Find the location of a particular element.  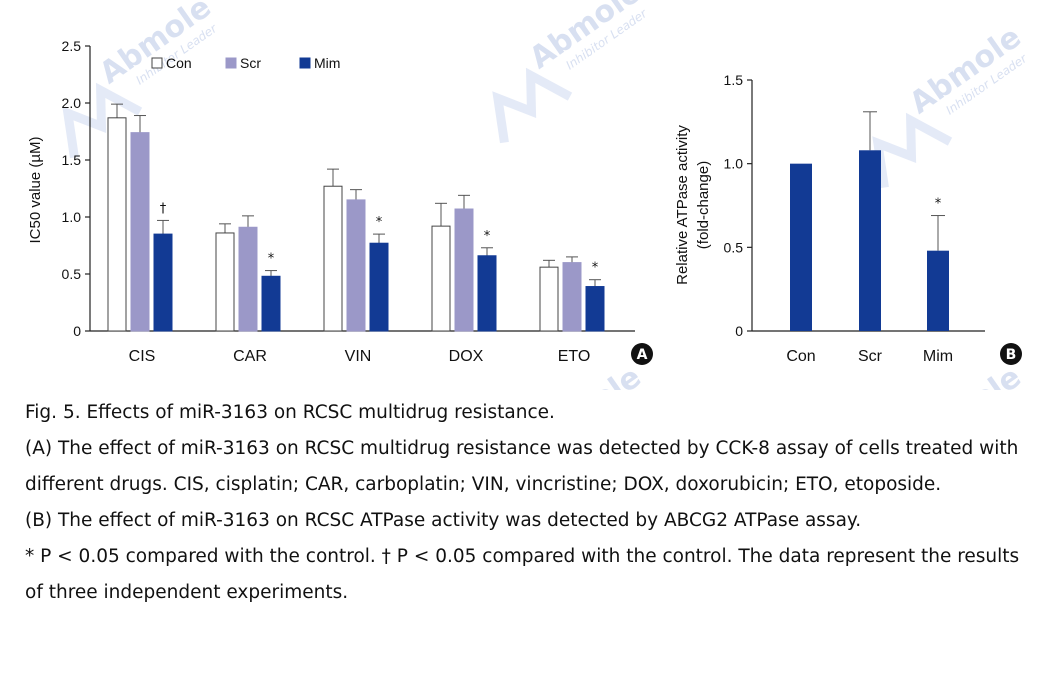

panel-a-y-tick-label: 2.0 is located at coordinates (72, 103).